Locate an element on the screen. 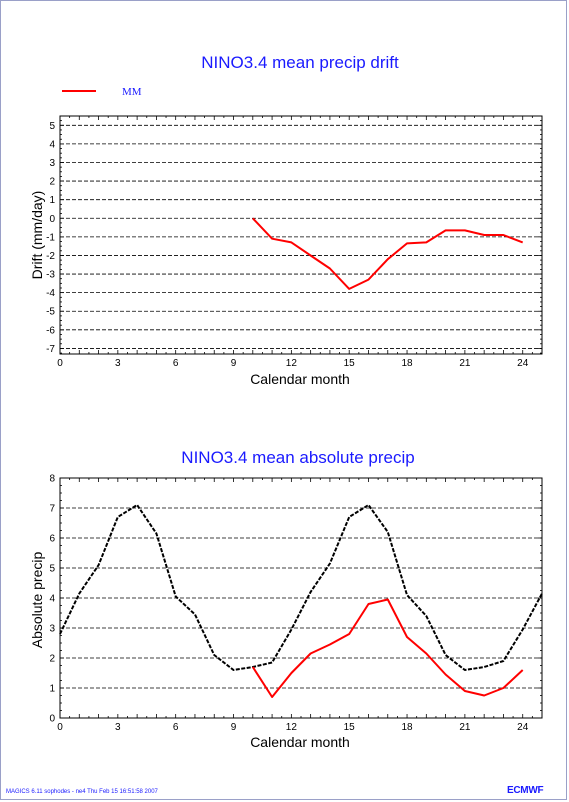  chart2-ylabel: Absolute precip is located at coordinates (37, 600).